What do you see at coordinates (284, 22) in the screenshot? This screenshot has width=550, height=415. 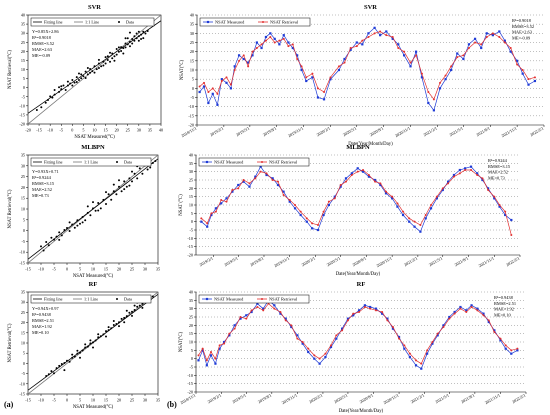 I see `svr-series-legend-label: NSAT Retrieval` at bounding box center [284, 22].